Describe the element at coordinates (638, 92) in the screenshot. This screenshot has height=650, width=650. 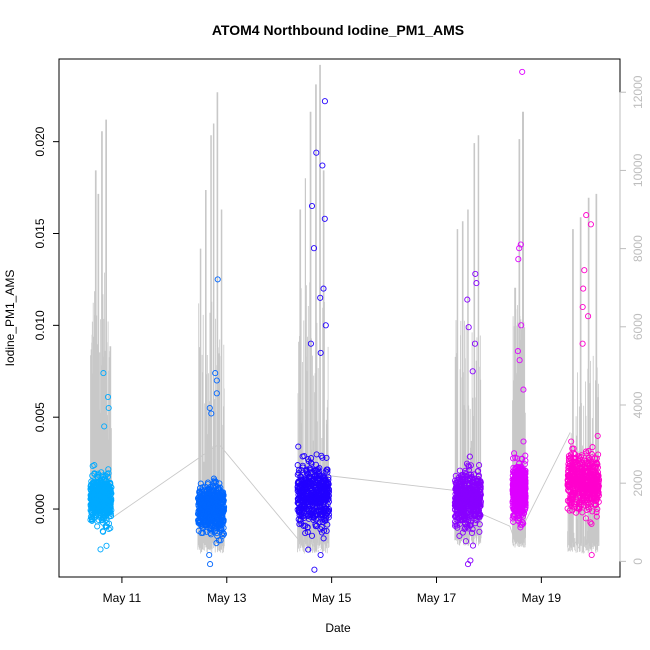
I see `y2-tick-label: 12000` at that location.